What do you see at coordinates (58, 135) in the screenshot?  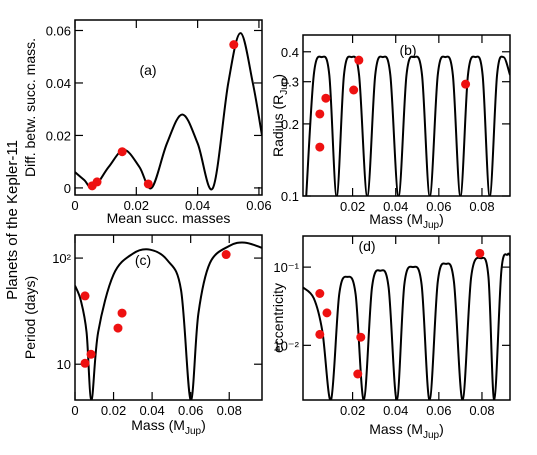 I see `y-tick-label: 0.02` at bounding box center [58, 135].